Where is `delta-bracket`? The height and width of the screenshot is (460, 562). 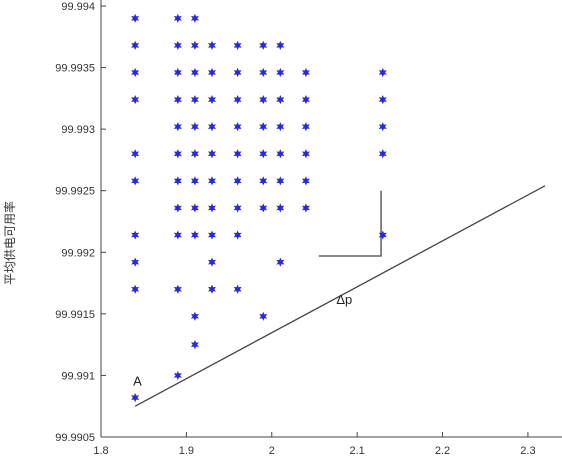 delta-bracket is located at coordinates (350, 223).